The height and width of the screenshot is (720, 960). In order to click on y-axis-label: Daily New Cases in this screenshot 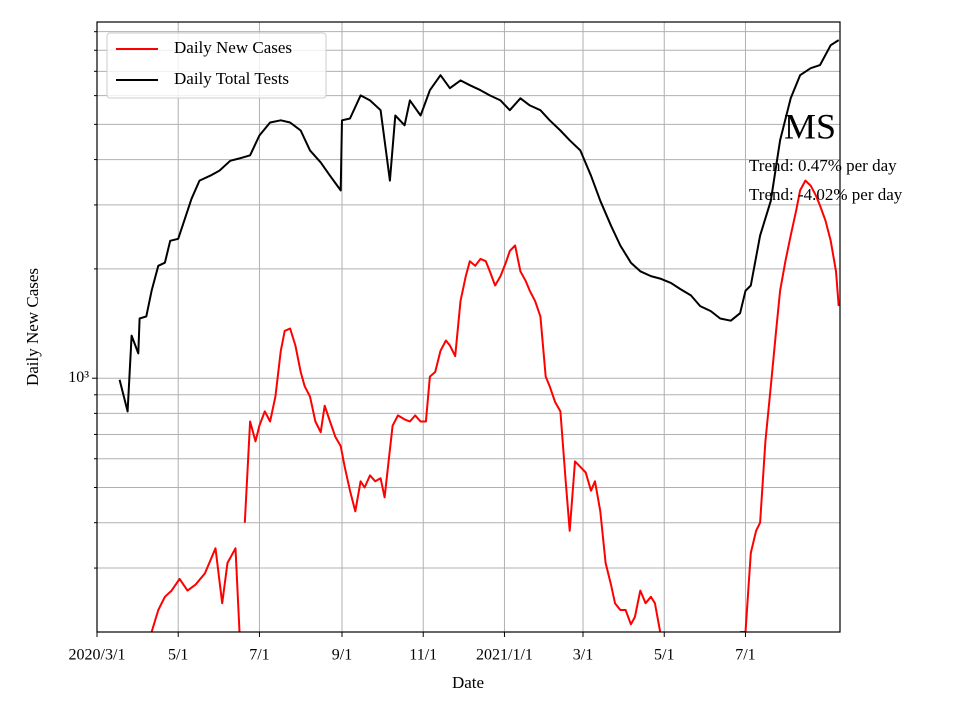, I will do `click(32, 327)`.